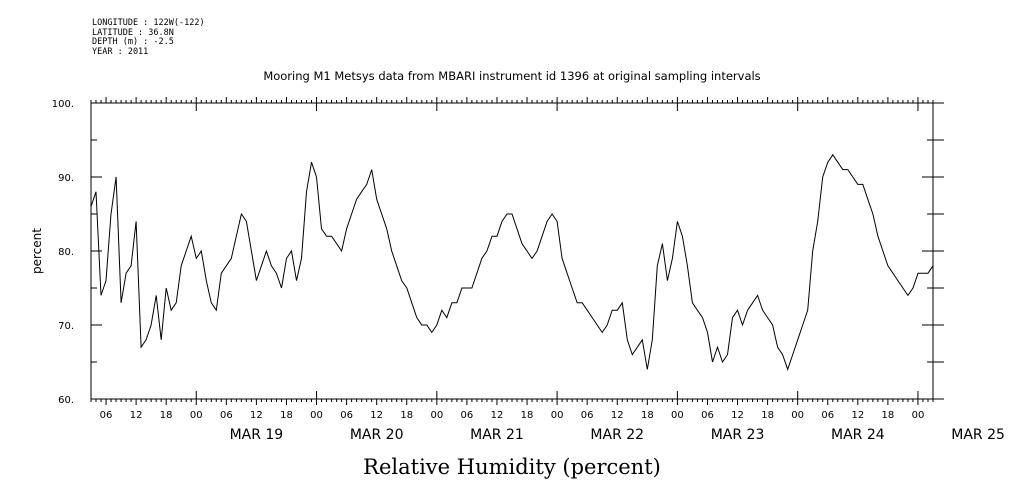  Describe the element at coordinates (66, 178) in the screenshot. I see `y-tick-label: 90.` at that location.